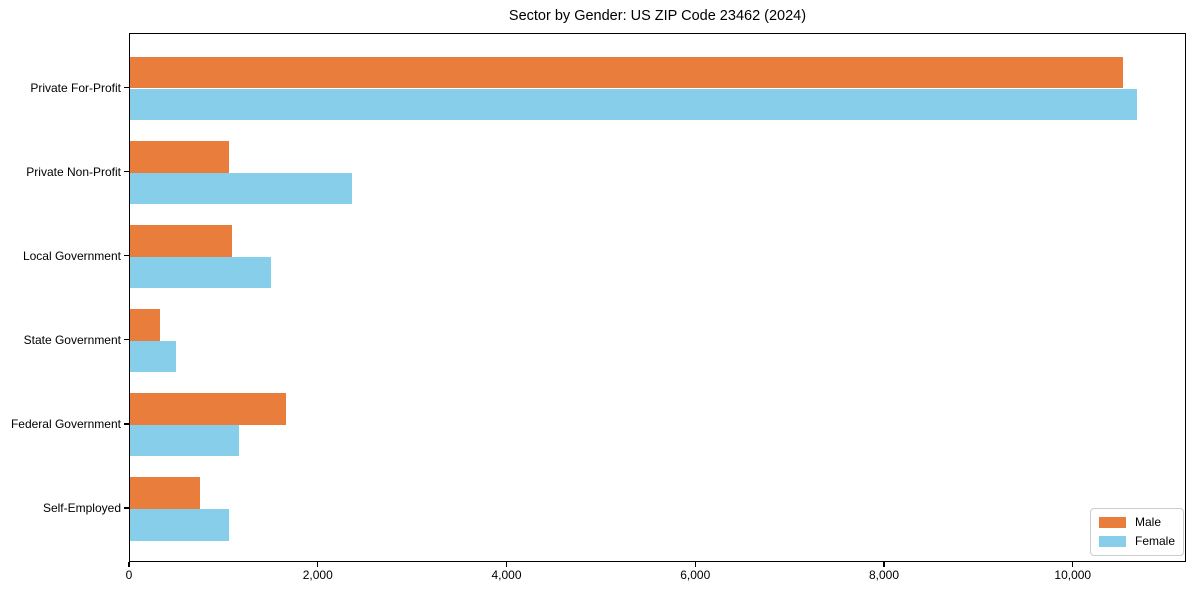 Image resolution: width=1200 pixels, height=600 pixels. What do you see at coordinates (200, 272) in the screenshot?
I see `bar-female-local-government` at bounding box center [200, 272].